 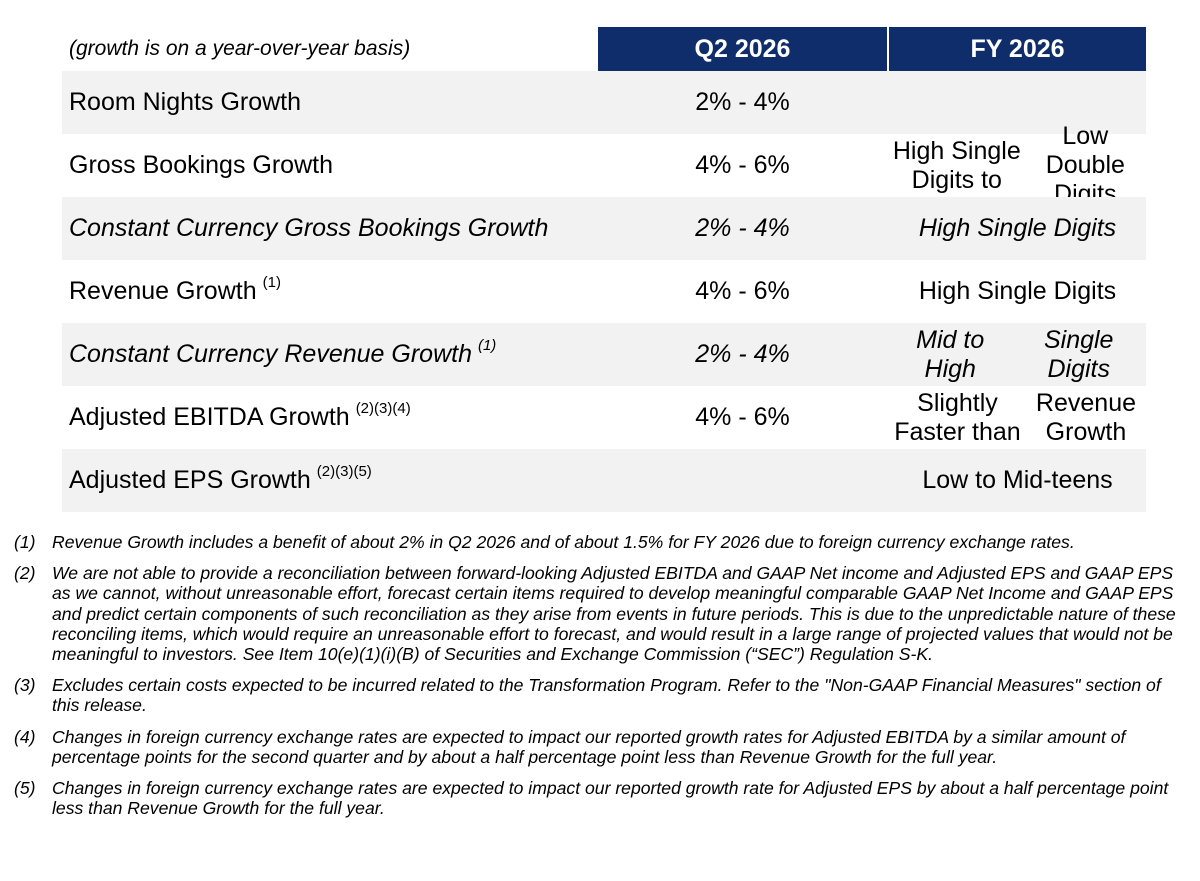 I want to click on fy-value: Slightly Faster than Revenue Growth, so click(x=1015, y=417).